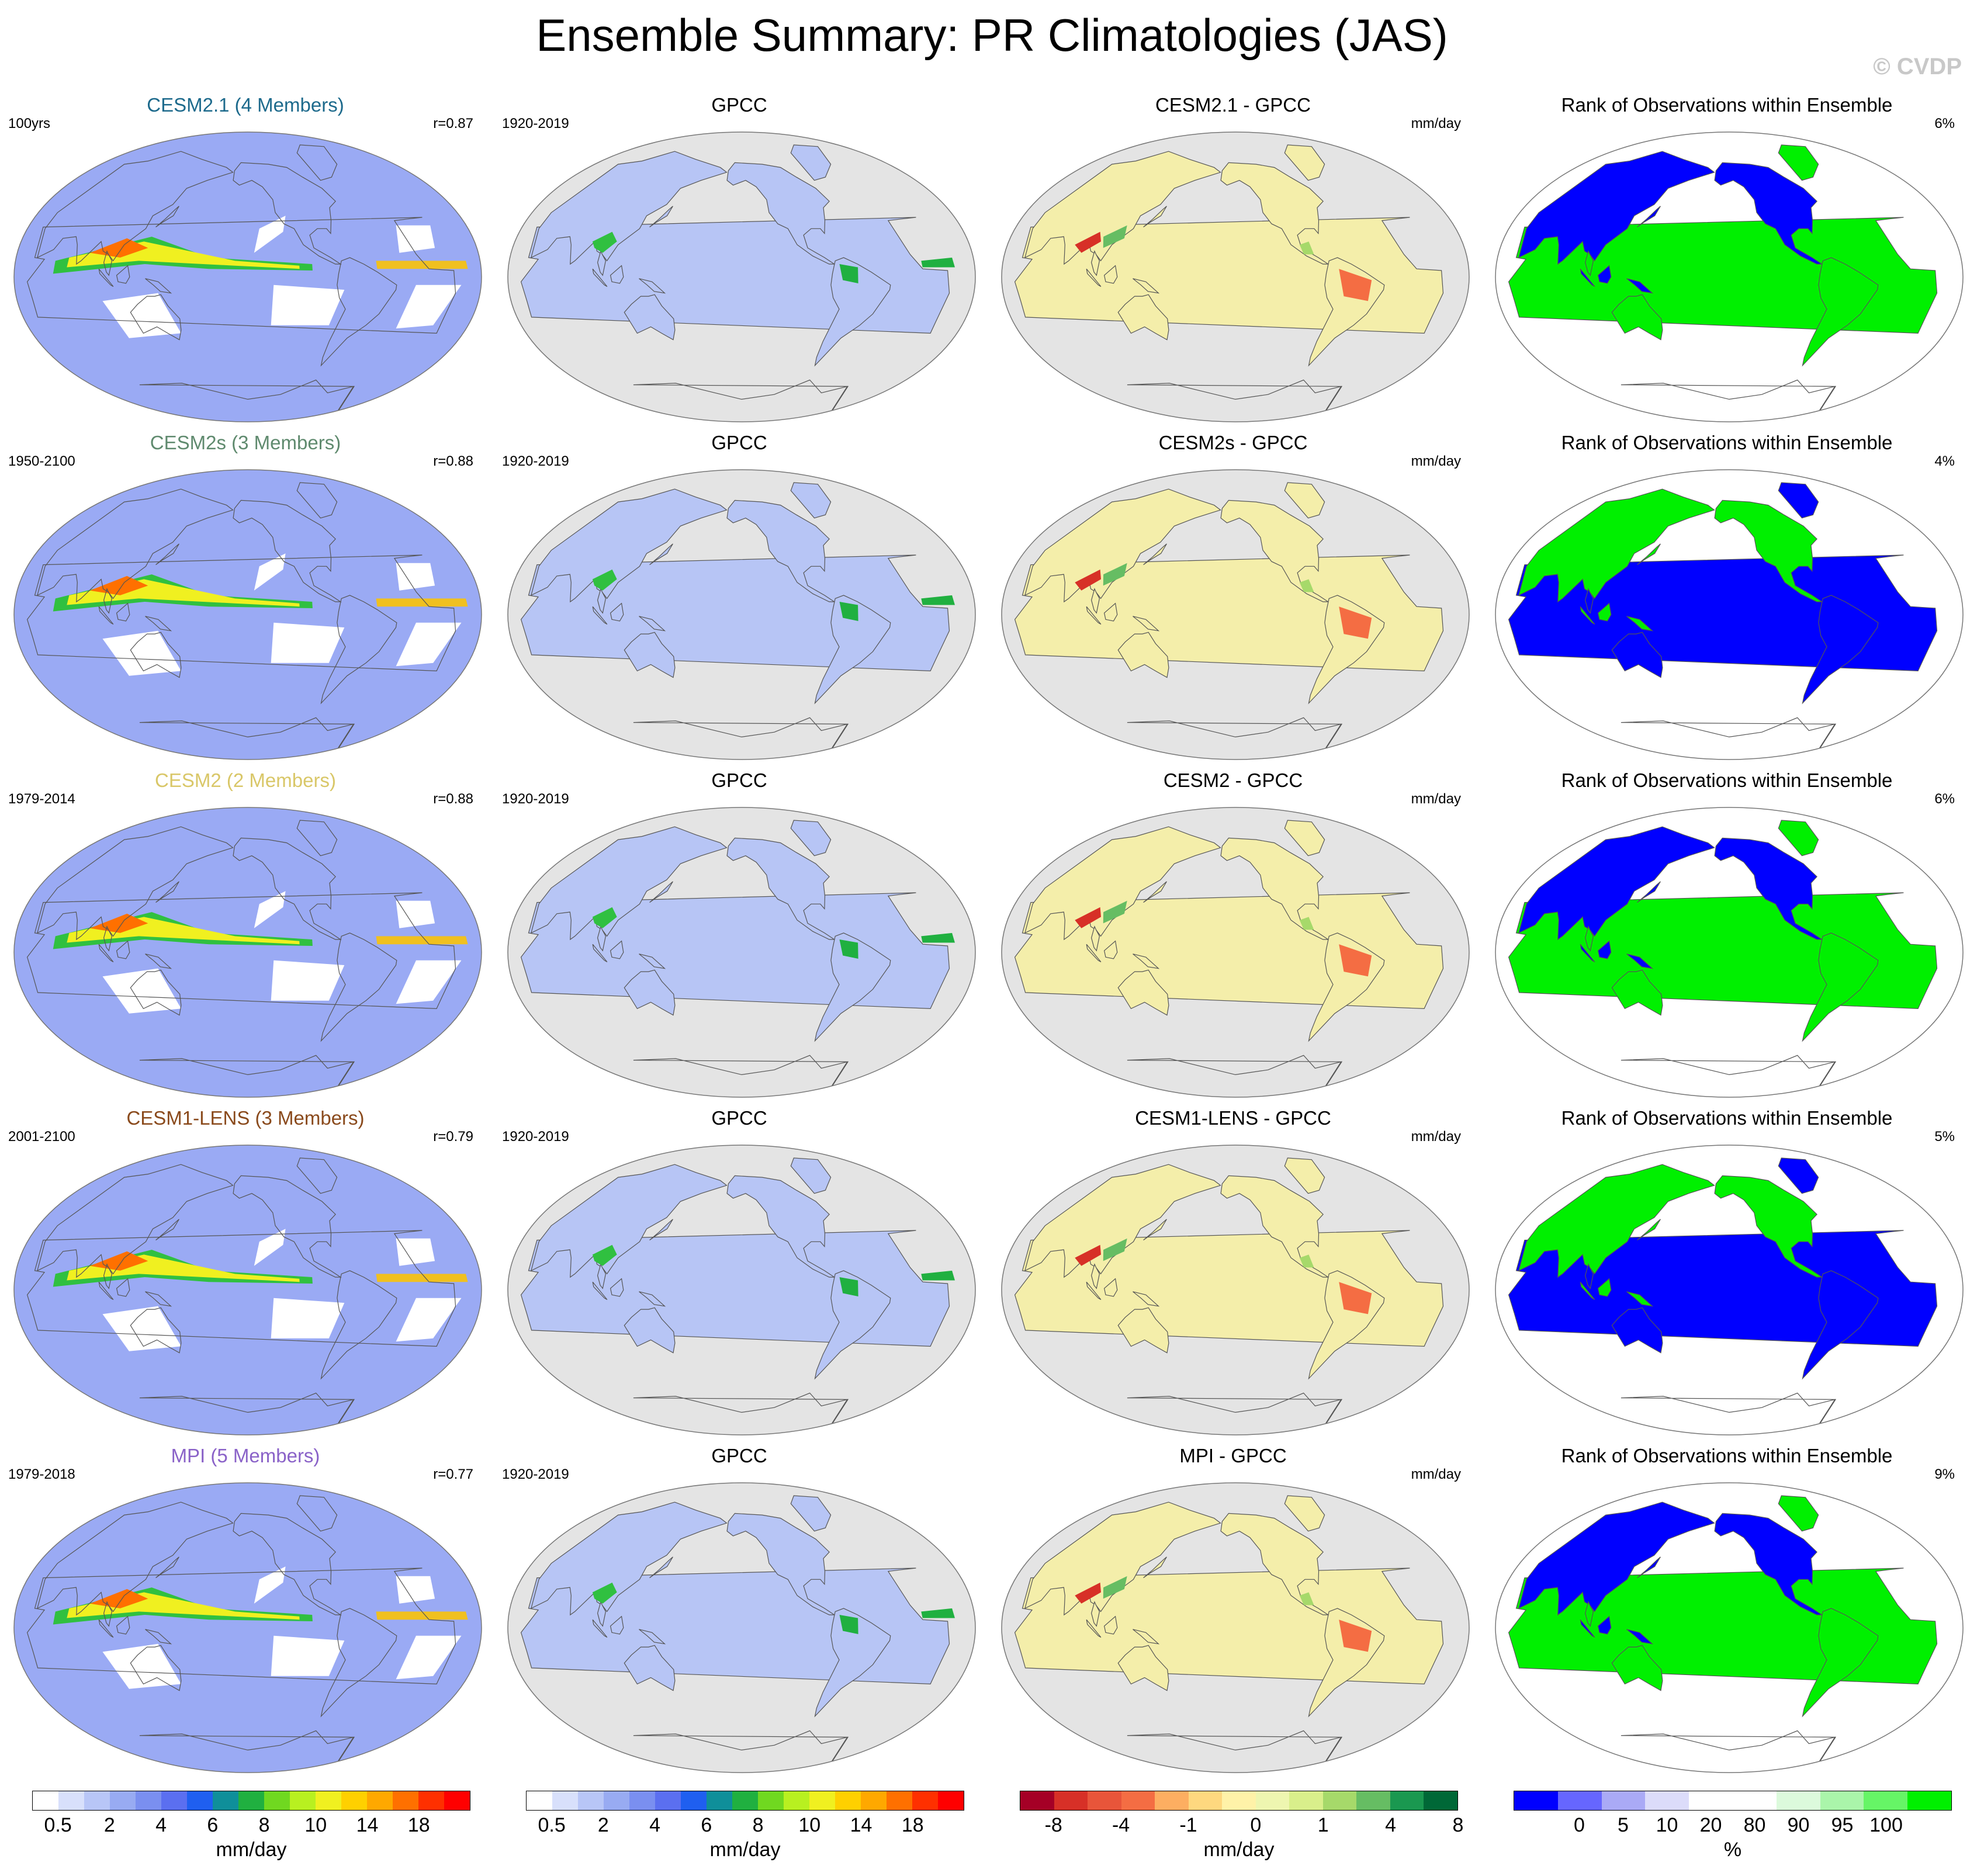  Describe the element at coordinates (1623, 1825) in the screenshot. I see `colorbar-tick-label: 5` at that location.